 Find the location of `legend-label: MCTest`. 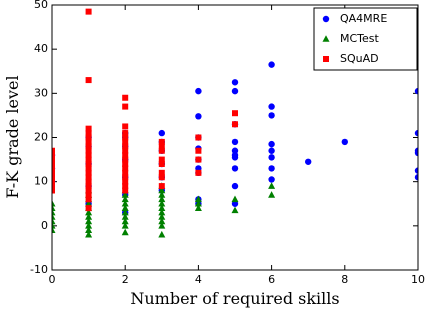

legend-label: MCTest is located at coordinates (360, 38).